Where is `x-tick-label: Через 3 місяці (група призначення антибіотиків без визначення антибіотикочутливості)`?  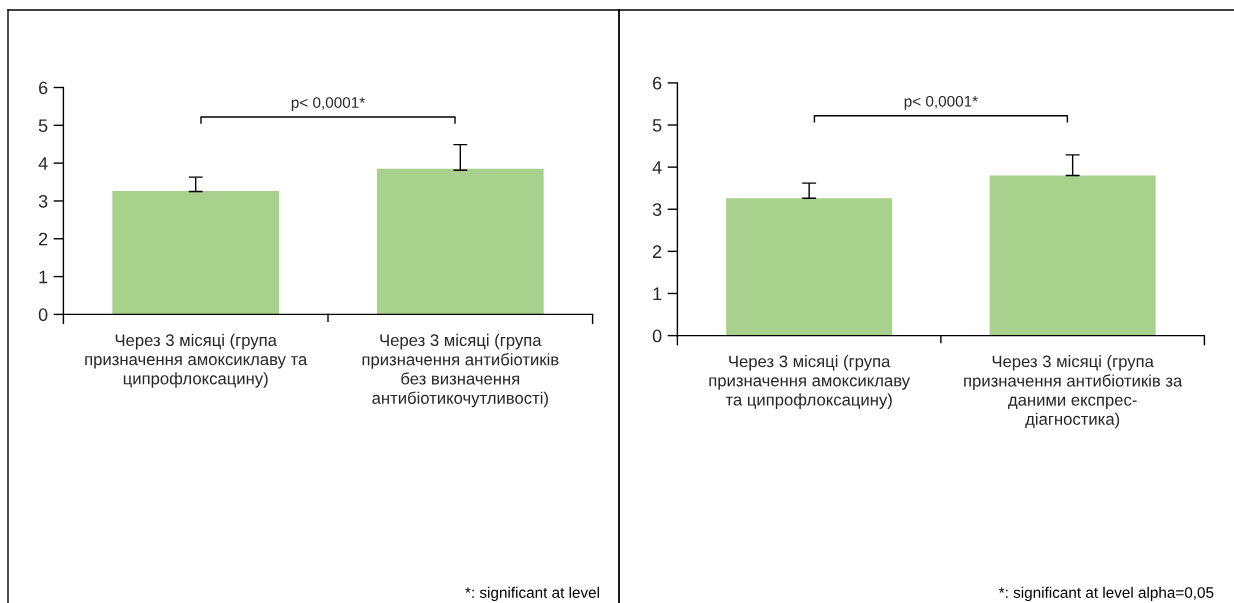
x-tick-label: Через 3 місяці (група призначення антибіотиків без визначення антибіотикочутливості) is located at coordinates (460, 370).